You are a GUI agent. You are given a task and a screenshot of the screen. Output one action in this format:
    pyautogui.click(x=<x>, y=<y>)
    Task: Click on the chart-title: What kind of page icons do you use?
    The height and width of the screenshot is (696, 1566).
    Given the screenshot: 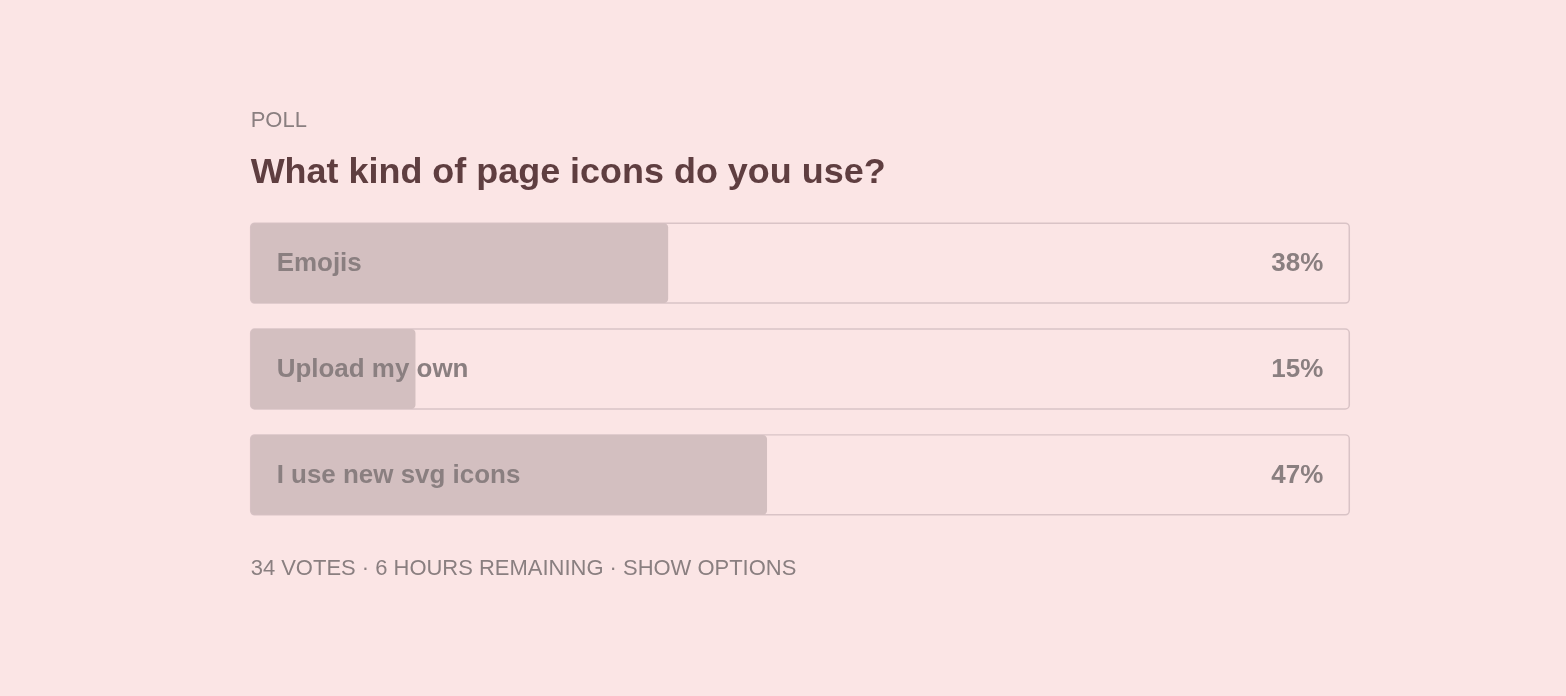 What is the action you would take?
    pyautogui.click(x=568, y=171)
    